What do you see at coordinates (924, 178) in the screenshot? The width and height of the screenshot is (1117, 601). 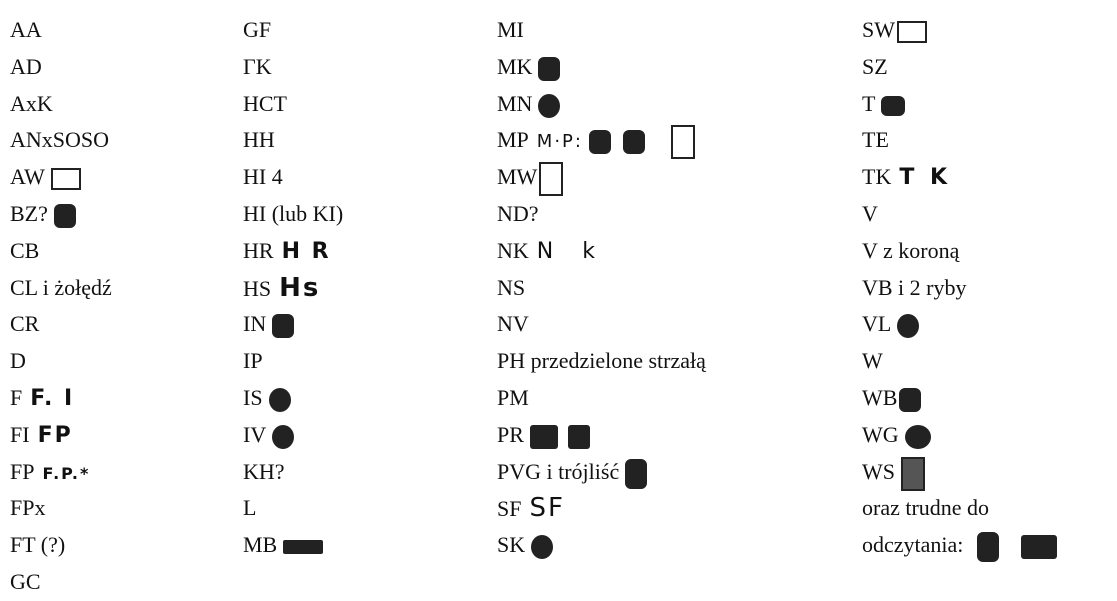 I see `stamp-text: T K` at bounding box center [924, 178].